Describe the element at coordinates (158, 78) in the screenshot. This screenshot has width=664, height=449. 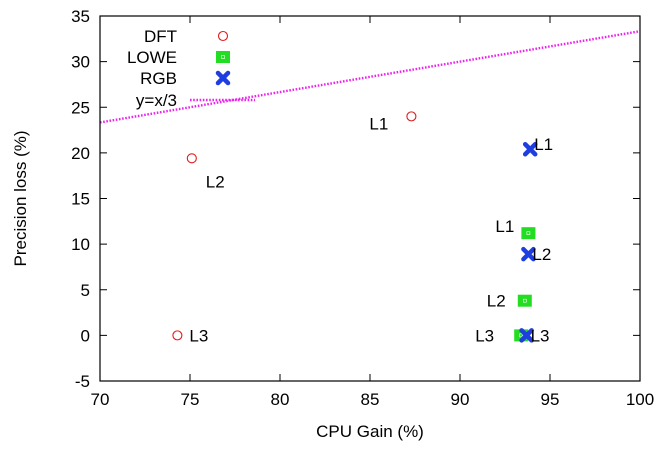
I see `legend-label-rgb: RGB` at that location.